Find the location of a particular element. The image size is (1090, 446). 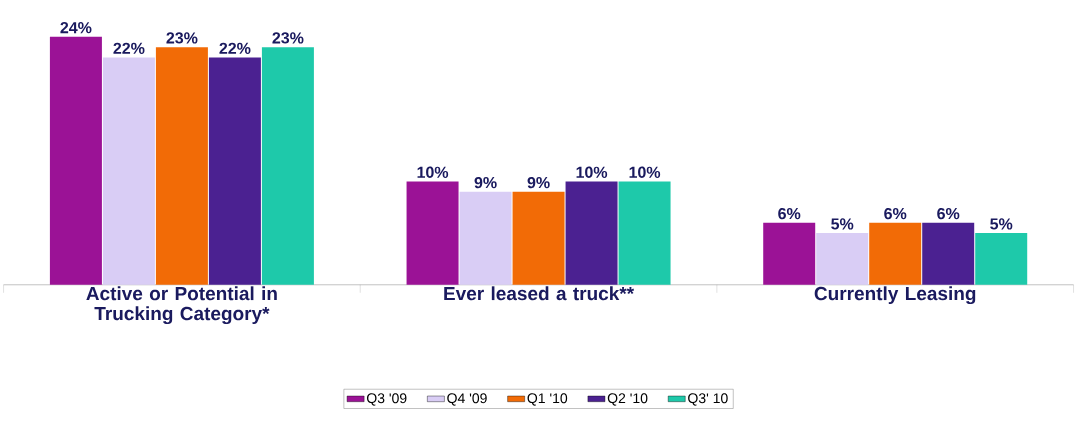

data-label: 24% is located at coordinates (76, 27).